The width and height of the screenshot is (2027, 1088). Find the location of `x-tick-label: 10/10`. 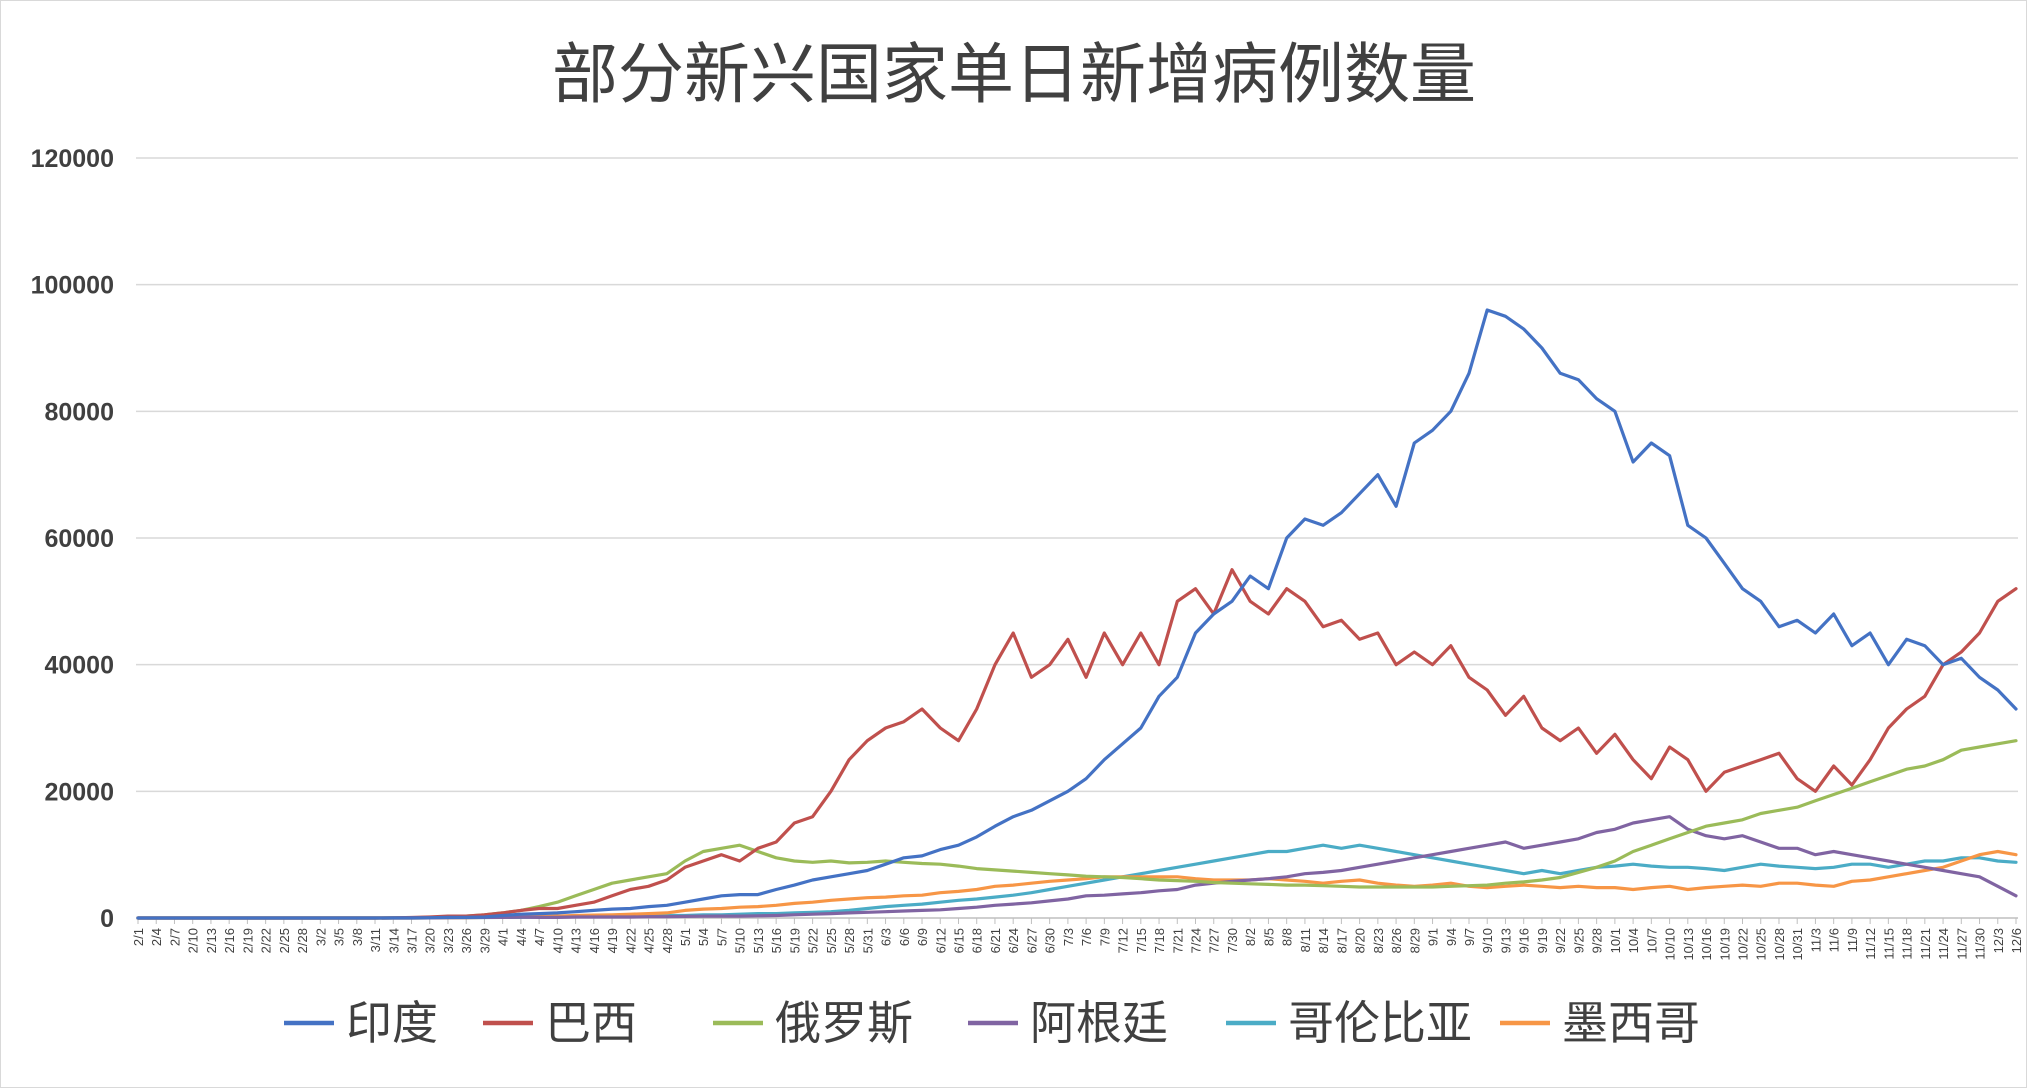

x-tick-label: 10/10 is located at coordinates (1670, 944).